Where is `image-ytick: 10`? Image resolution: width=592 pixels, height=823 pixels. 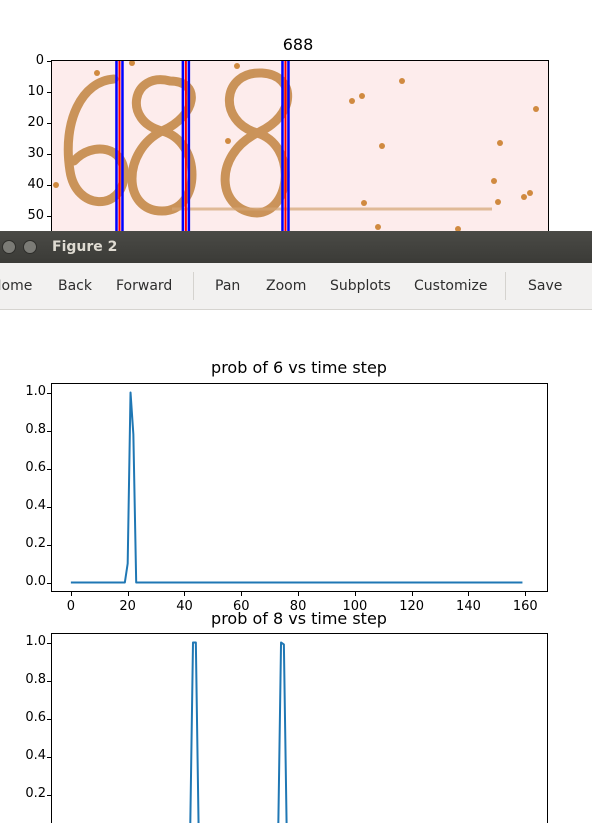 image-ytick: 10 is located at coordinates (24, 91).